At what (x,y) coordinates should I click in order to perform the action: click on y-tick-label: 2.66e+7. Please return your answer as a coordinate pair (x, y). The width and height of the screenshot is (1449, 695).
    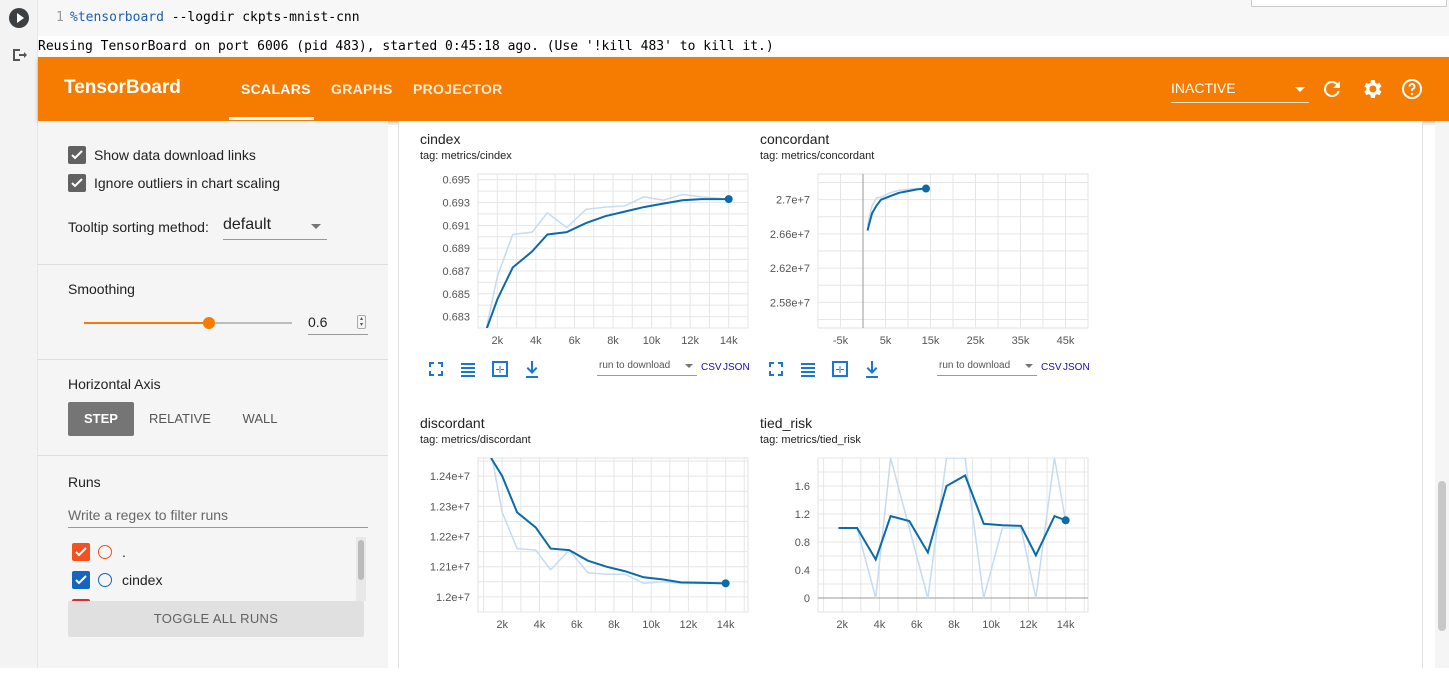
    Looking at the image, I should click on (790, 235).